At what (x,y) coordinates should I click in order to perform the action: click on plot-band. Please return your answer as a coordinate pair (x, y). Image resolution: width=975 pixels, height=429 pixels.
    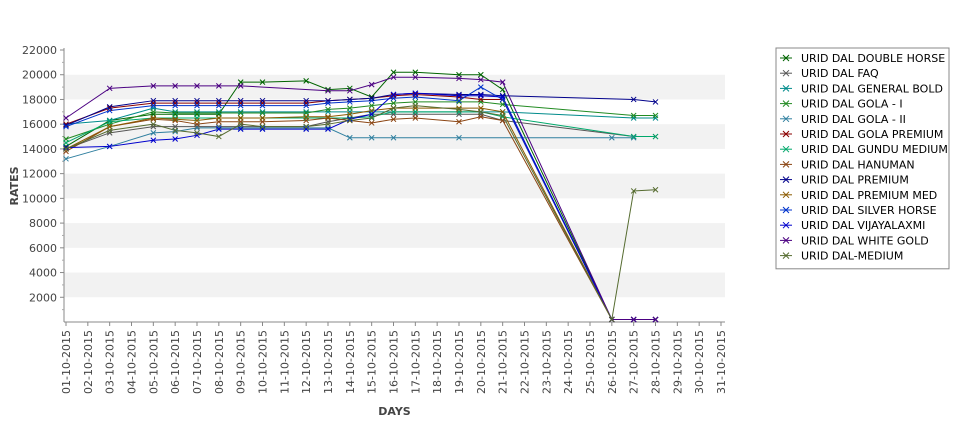
    Looking at the image, I should click on (394, 235).